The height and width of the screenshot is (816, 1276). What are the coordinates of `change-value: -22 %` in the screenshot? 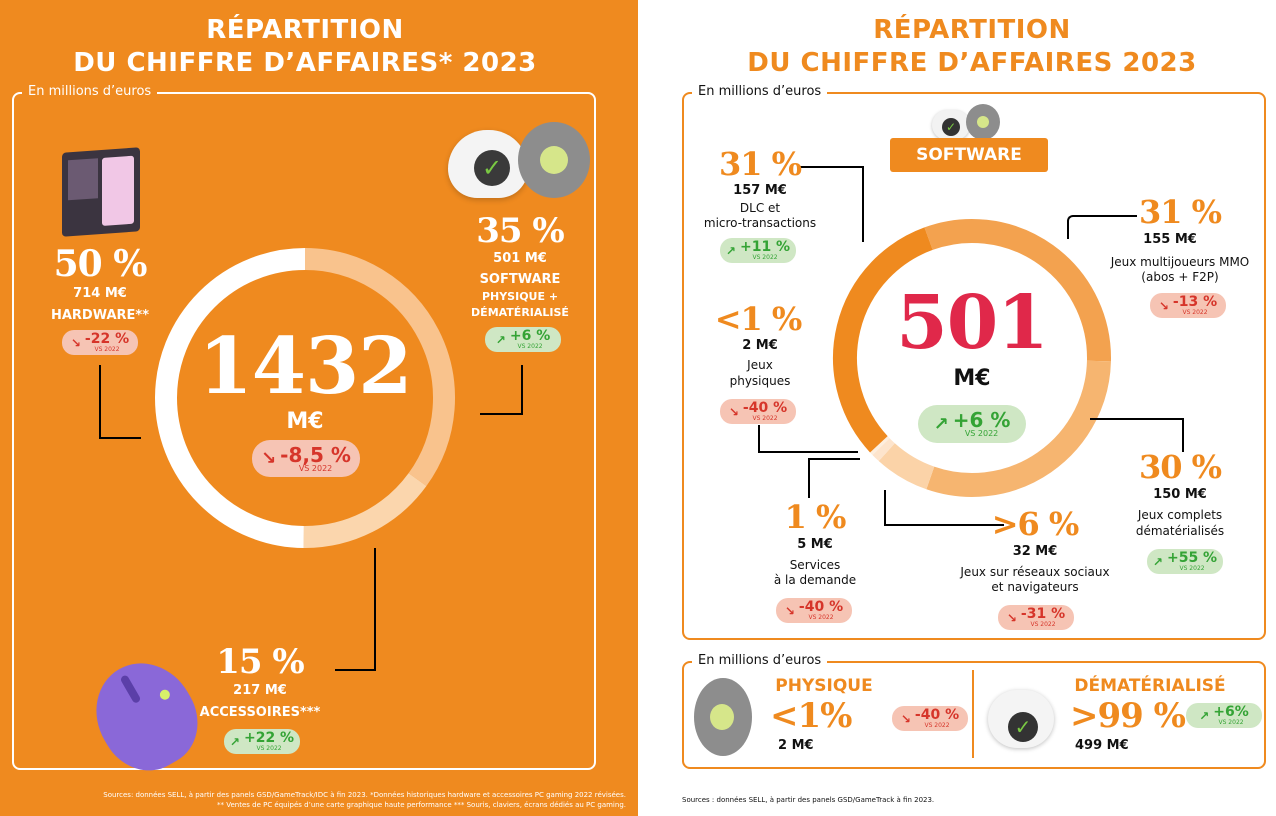 It's located at (107, 338).